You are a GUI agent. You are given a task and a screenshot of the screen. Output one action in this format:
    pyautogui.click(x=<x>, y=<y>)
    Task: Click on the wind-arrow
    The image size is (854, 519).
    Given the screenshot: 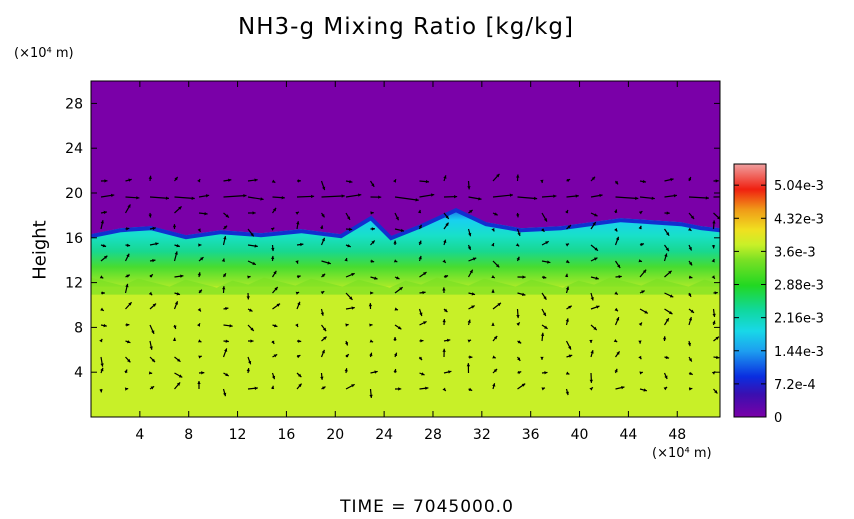 What is the action you would take?
    pyautogui.click(x=159, y=197)
    